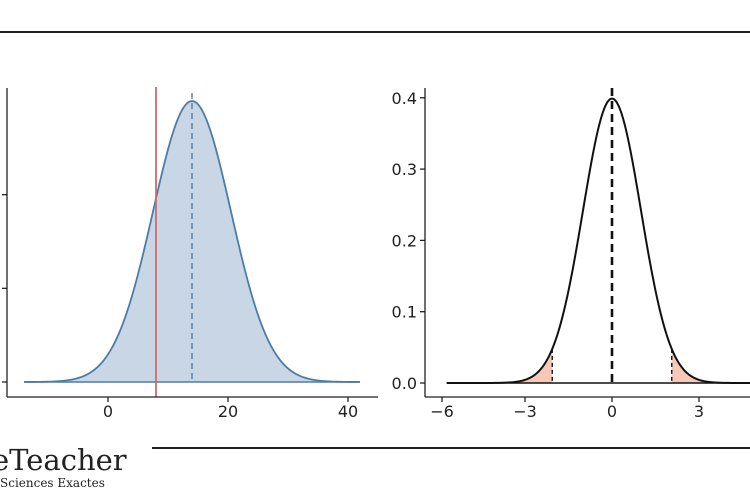 The image size is (750, 500). Describe the element at coordinates (348, 411) in the screenshot. I see `left-x-tick-label: 40` at that location.